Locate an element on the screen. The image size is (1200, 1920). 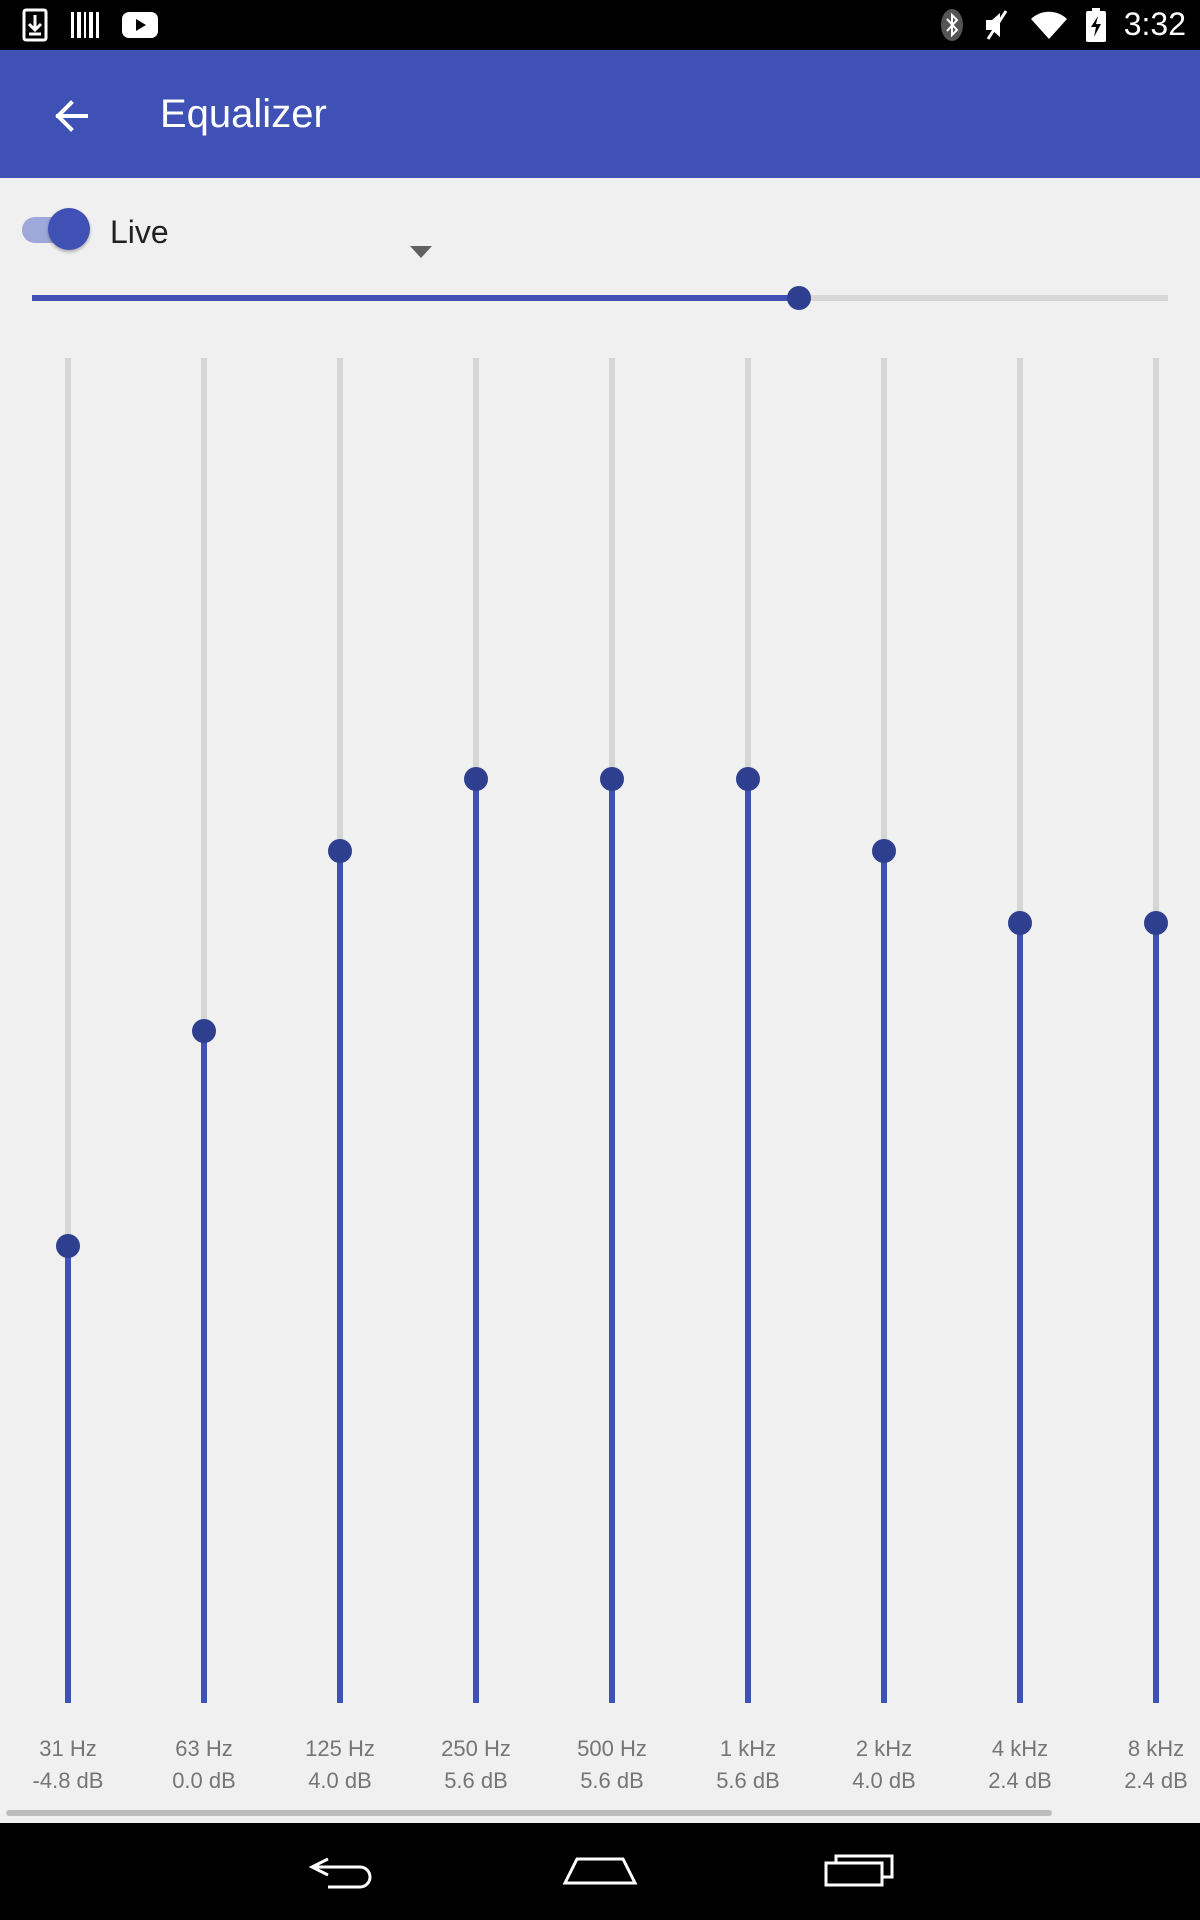
band-slider-8-khz: 8 kHz 2.4 dB is located at coordinates (1144, 1084).